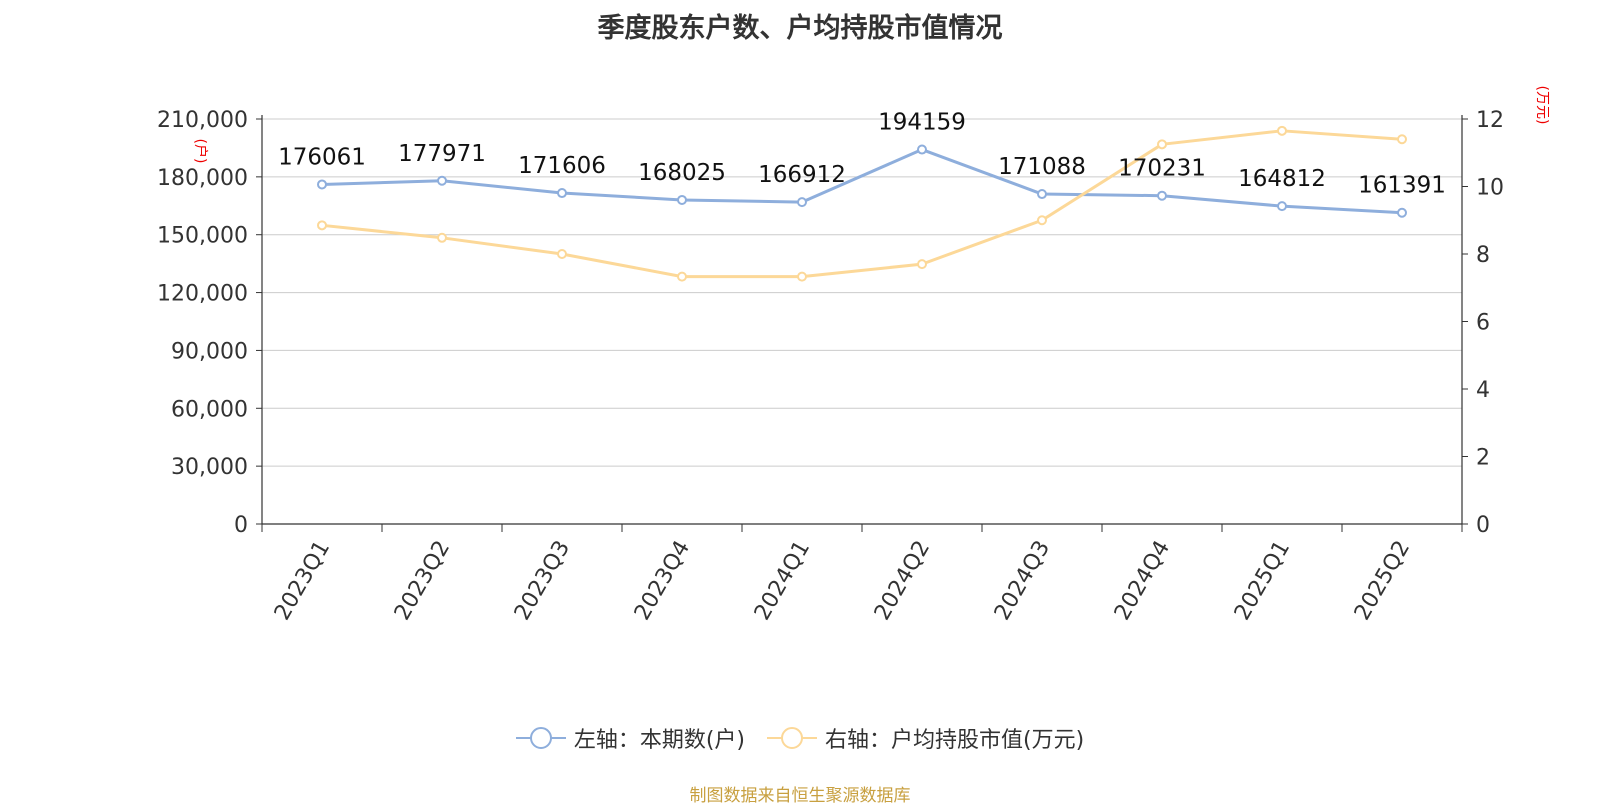  Describe the element at coordinates (1483, 390) in the screenshot. I see `right-axis-tick-label: 4` at that location.